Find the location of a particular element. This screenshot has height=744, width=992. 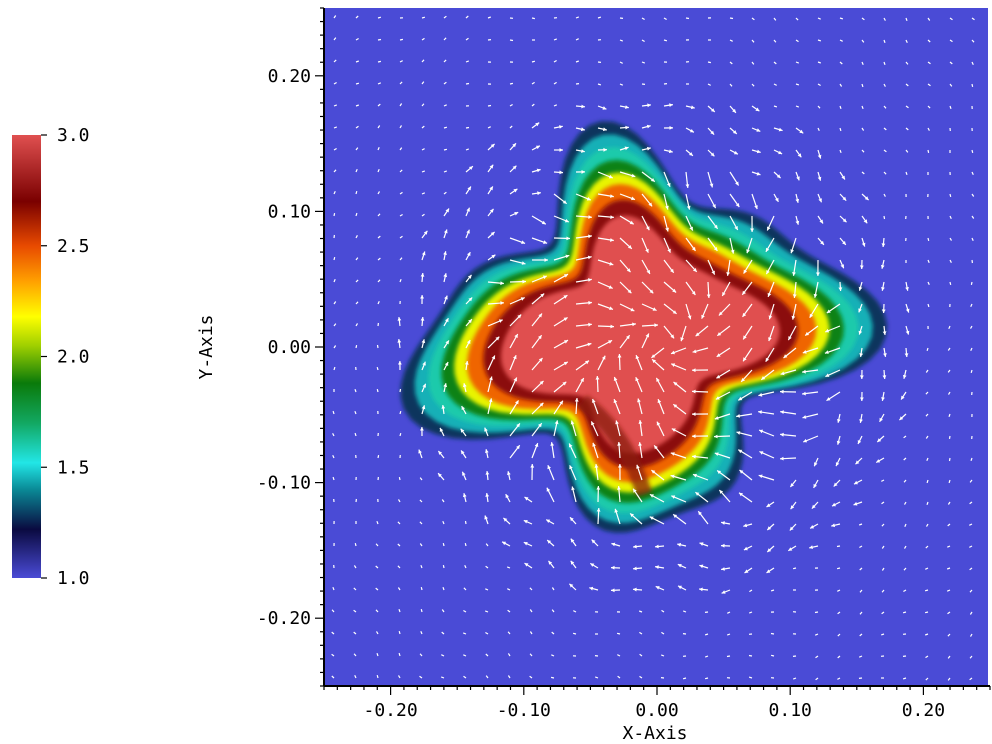

x-tick-label: 0.20 is located at coordinates (923, 710).